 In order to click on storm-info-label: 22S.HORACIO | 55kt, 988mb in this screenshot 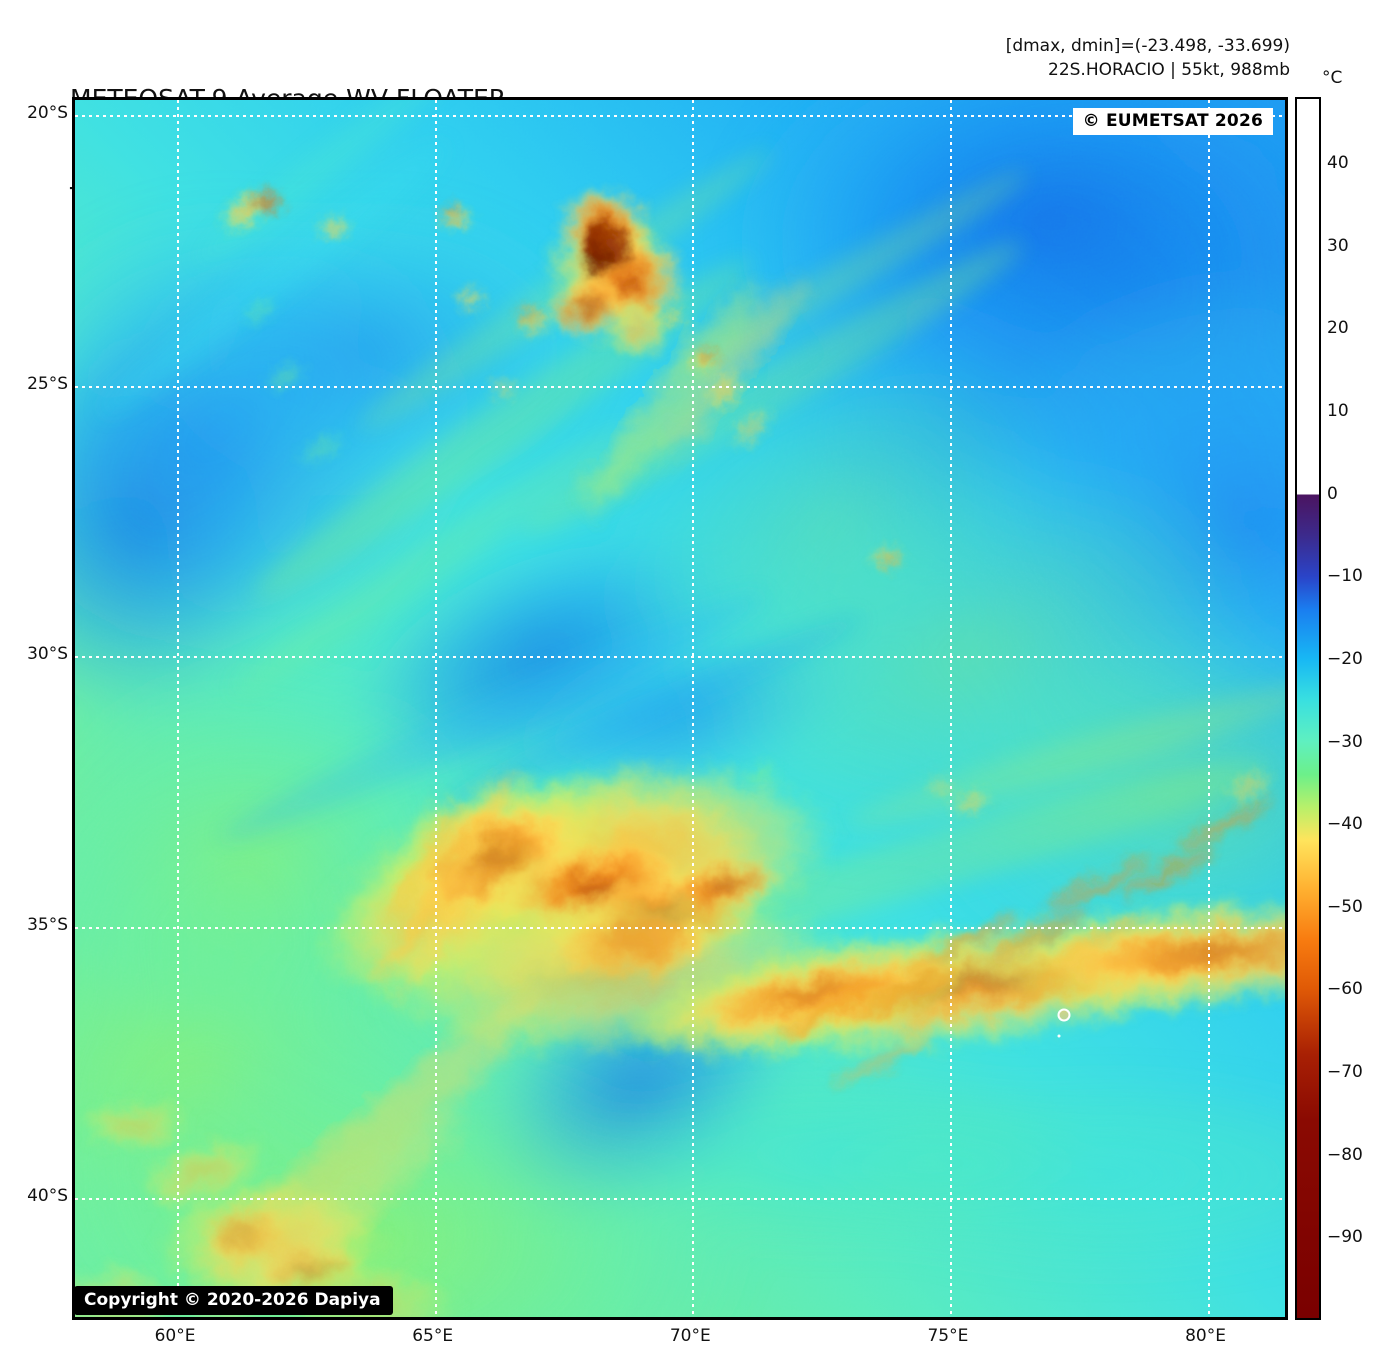, I will do `click(1169, 70)`.